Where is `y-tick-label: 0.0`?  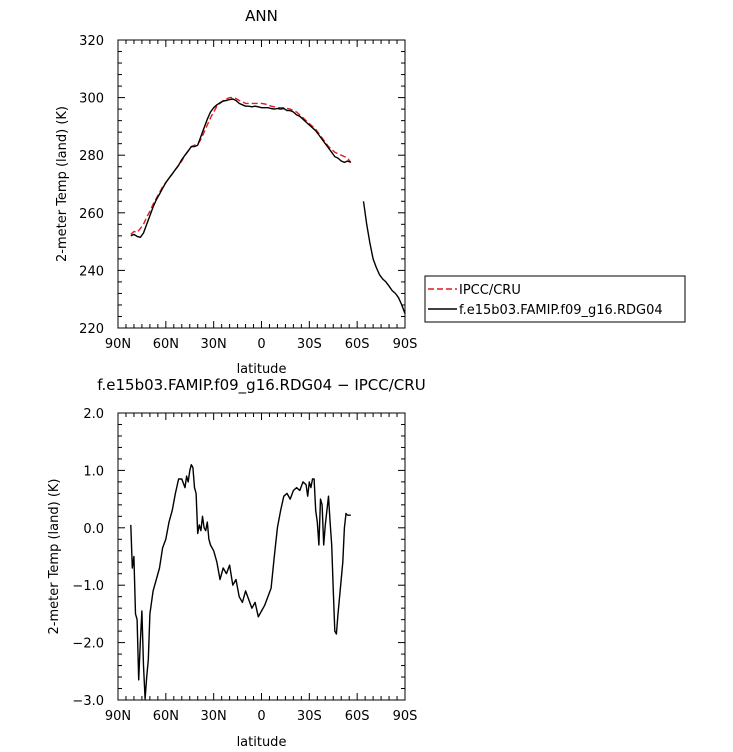
y-tick-label: 0.0 is located at coordinates (93, 529).